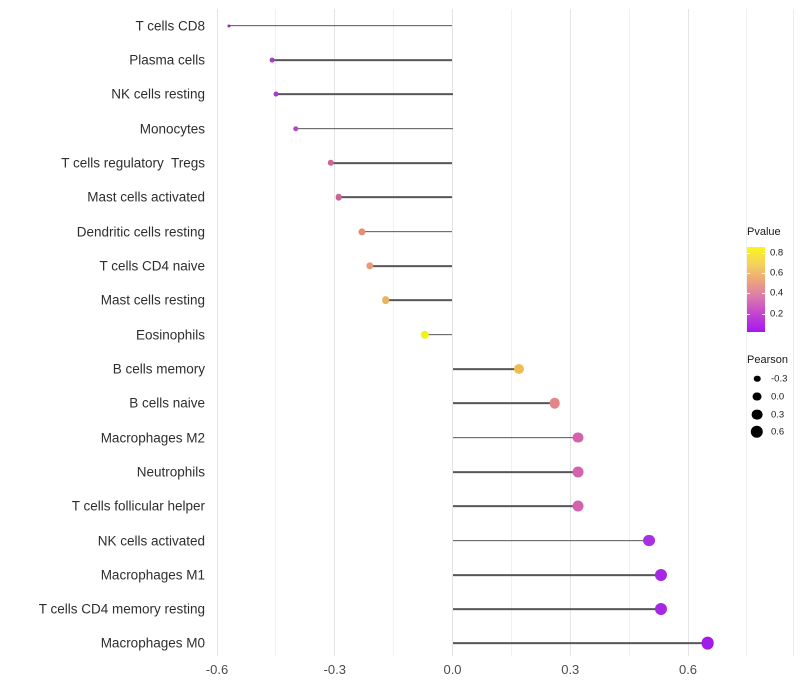 The height and width of the screenshot is (700, 800). What do you see at coordinates (167, 60) in the screenshot?
I see `y-axis-label: Plasma cells` at bounding box center [167, 60].